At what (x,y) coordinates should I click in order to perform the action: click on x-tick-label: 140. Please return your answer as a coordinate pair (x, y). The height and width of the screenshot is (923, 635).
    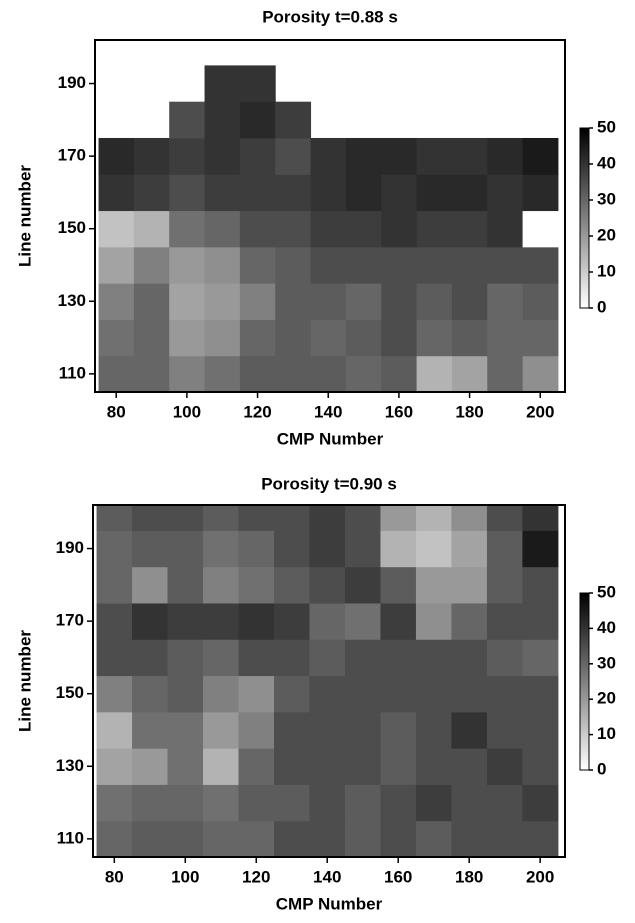
    Looking at the image, I should click on (328, 411).